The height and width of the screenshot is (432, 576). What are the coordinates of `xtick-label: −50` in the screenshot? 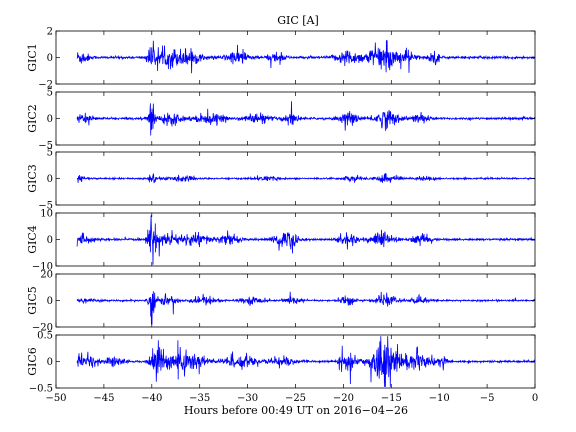 It's located at (55, 398).